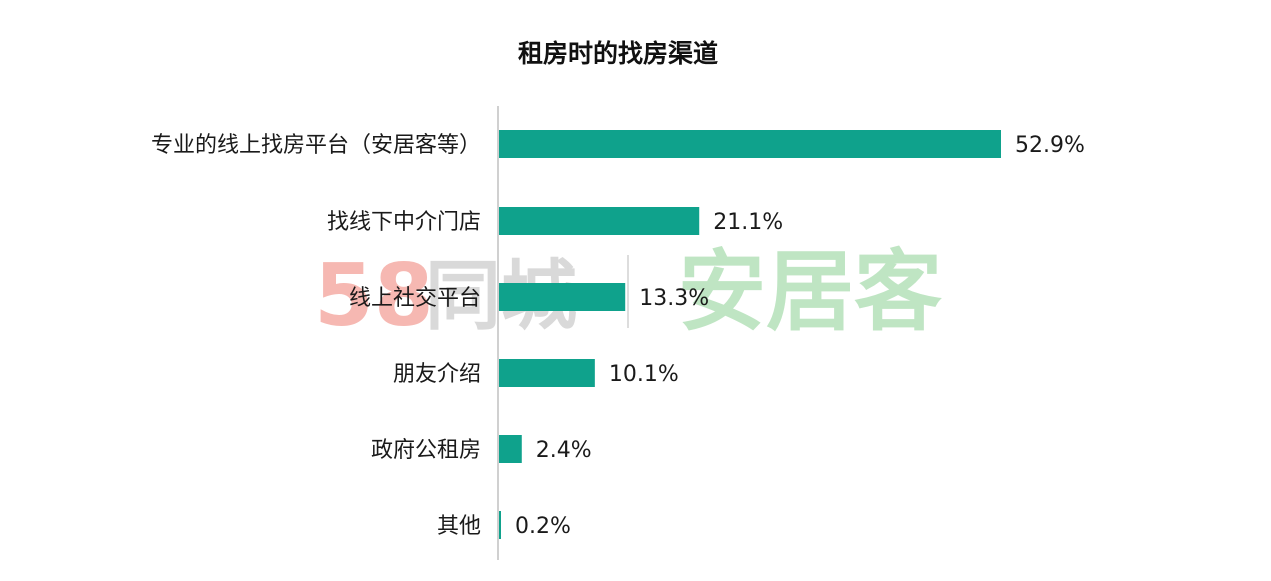 This screenshot has width=1271, height=581. Describe the element at coordinates (437, 374) in the screenshot. I see `category-label-3: 朋友介绍` at that location.